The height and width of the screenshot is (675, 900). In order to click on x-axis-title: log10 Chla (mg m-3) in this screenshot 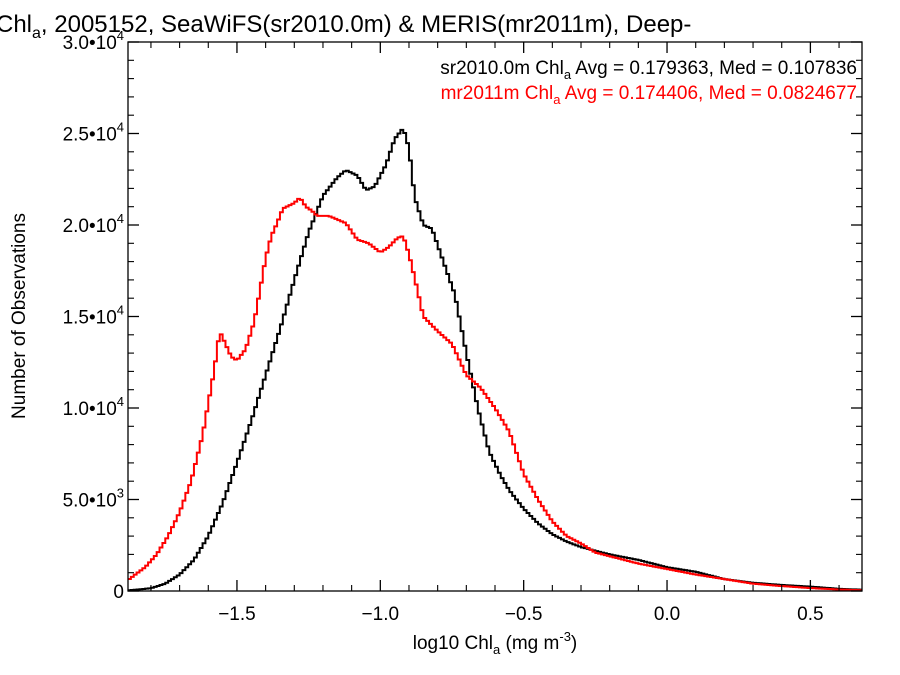, I will do `click(495, 643)`.